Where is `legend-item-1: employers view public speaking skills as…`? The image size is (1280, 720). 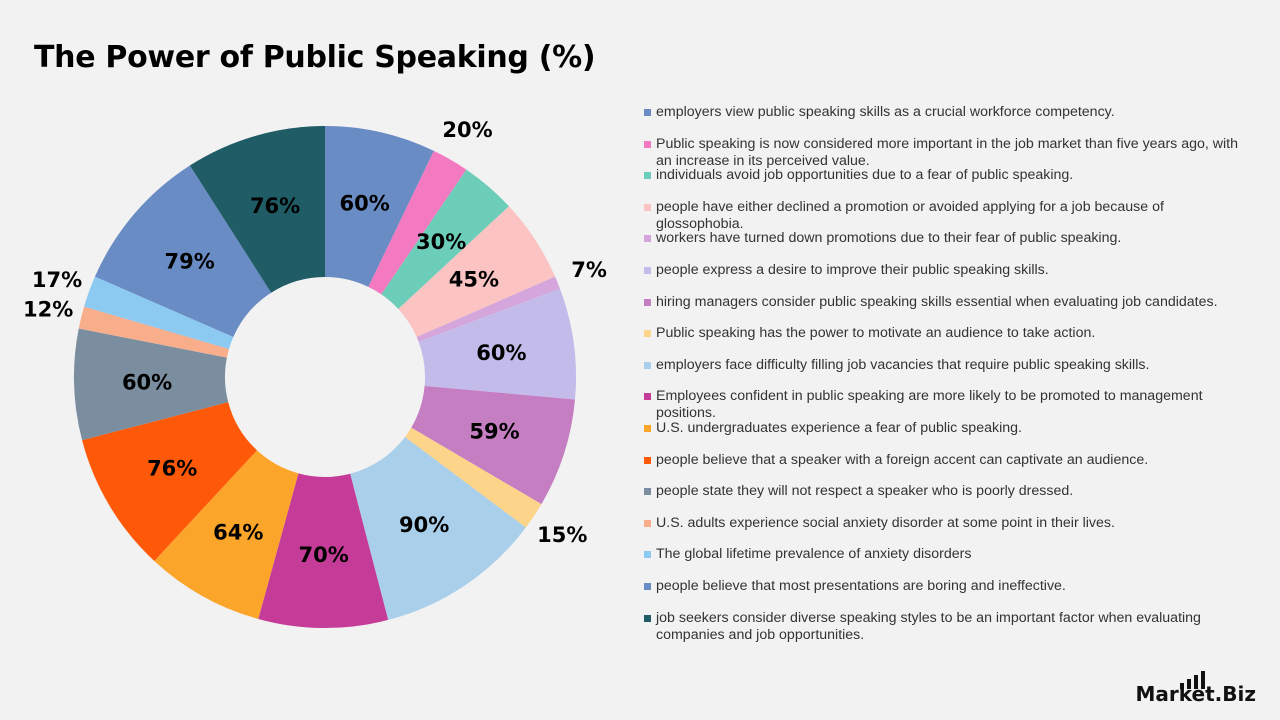 legend-item-1: employers view public speaking skills as… is located at coordinates (943, 112).